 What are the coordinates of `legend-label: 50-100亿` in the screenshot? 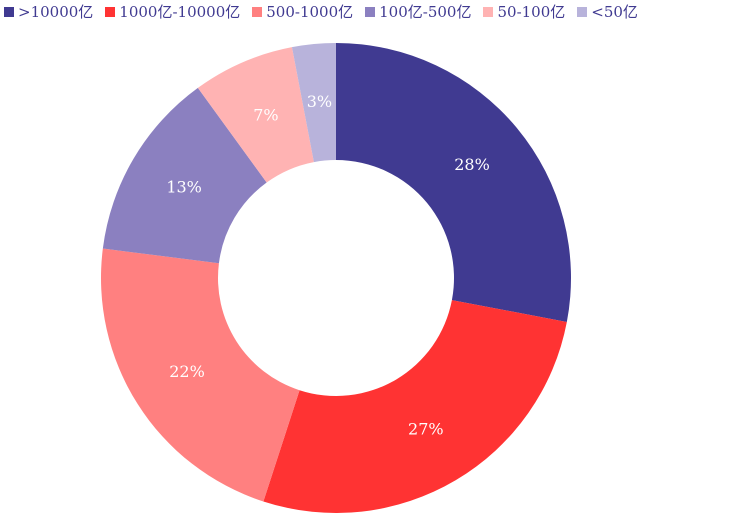 It's located at (531, 12).